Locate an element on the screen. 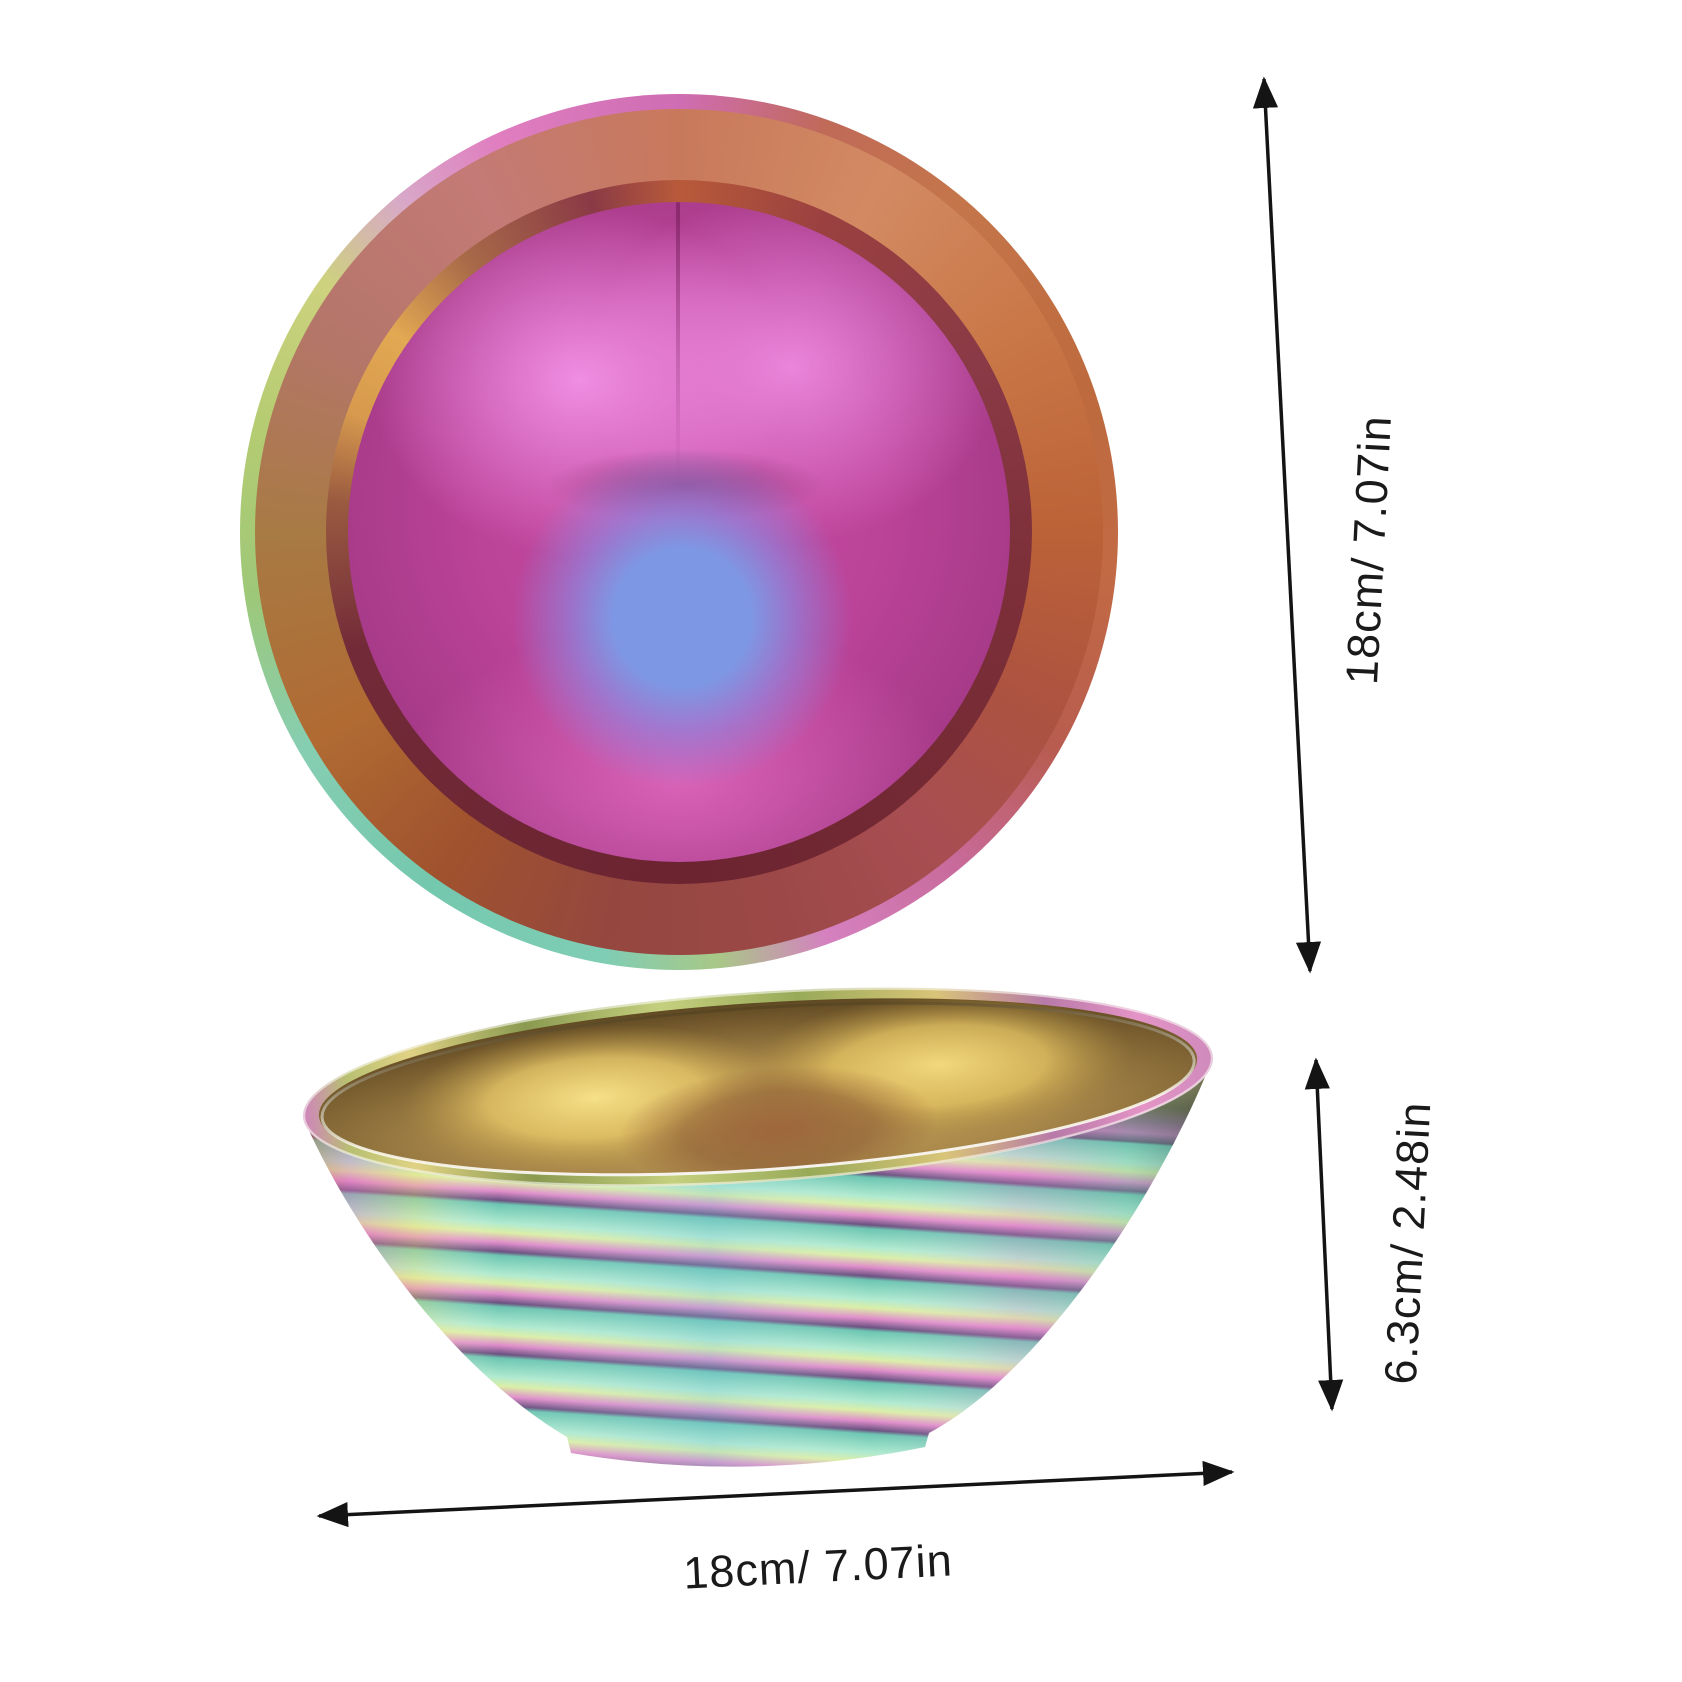 The width and height of the screenshot is (1682, 1682). bowl-side-ribbed-body is located at coordinates (758, 1262).